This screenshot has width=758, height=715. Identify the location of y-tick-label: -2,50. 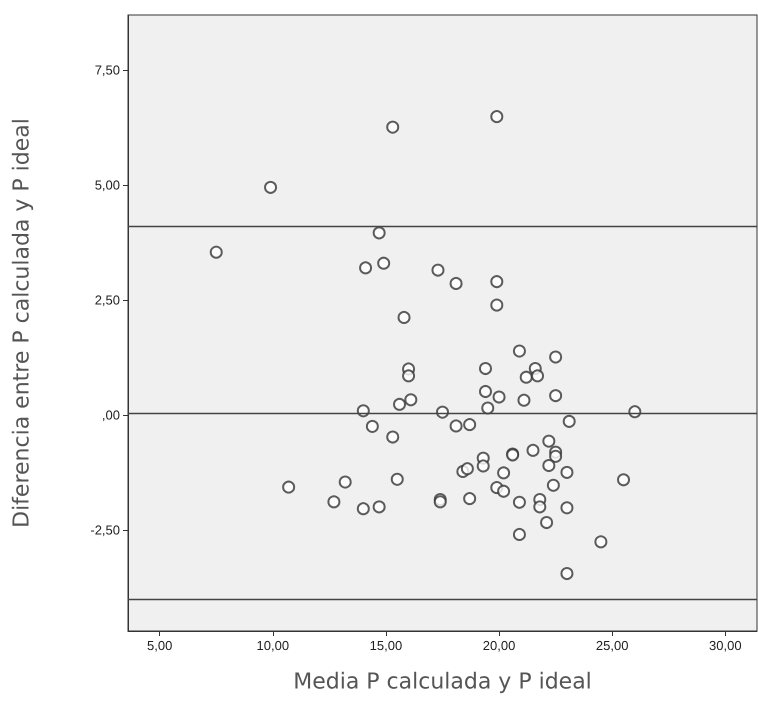
(105, 530).